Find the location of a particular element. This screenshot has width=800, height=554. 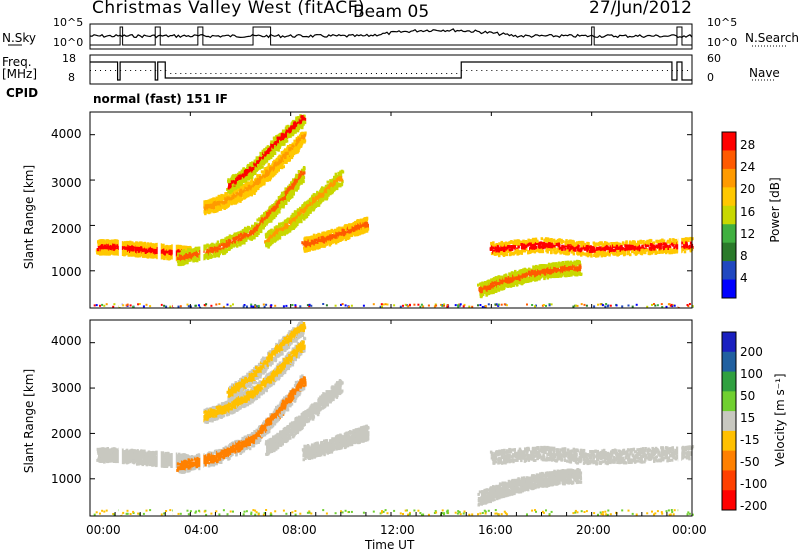

noise-trace is located at coordinates (391, 36).